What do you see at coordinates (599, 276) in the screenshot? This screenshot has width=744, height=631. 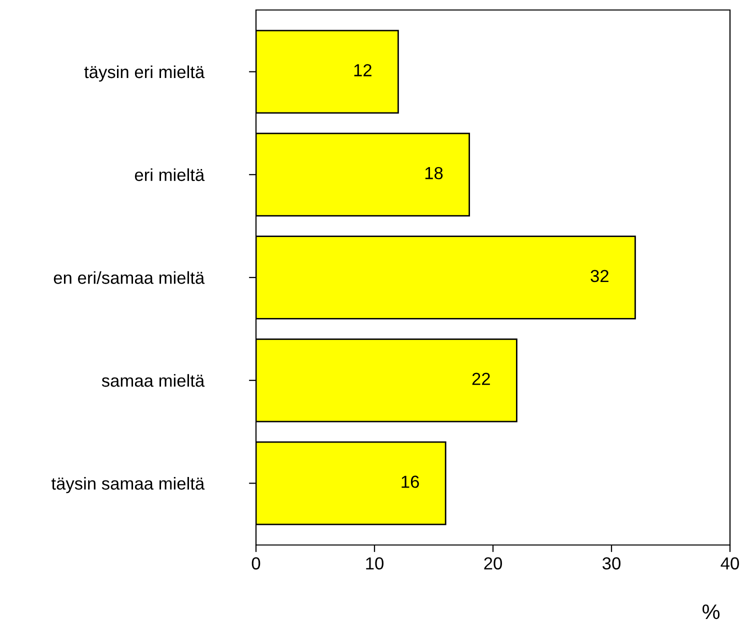 I see `data-label: 32` at bounding box center [599, 276].